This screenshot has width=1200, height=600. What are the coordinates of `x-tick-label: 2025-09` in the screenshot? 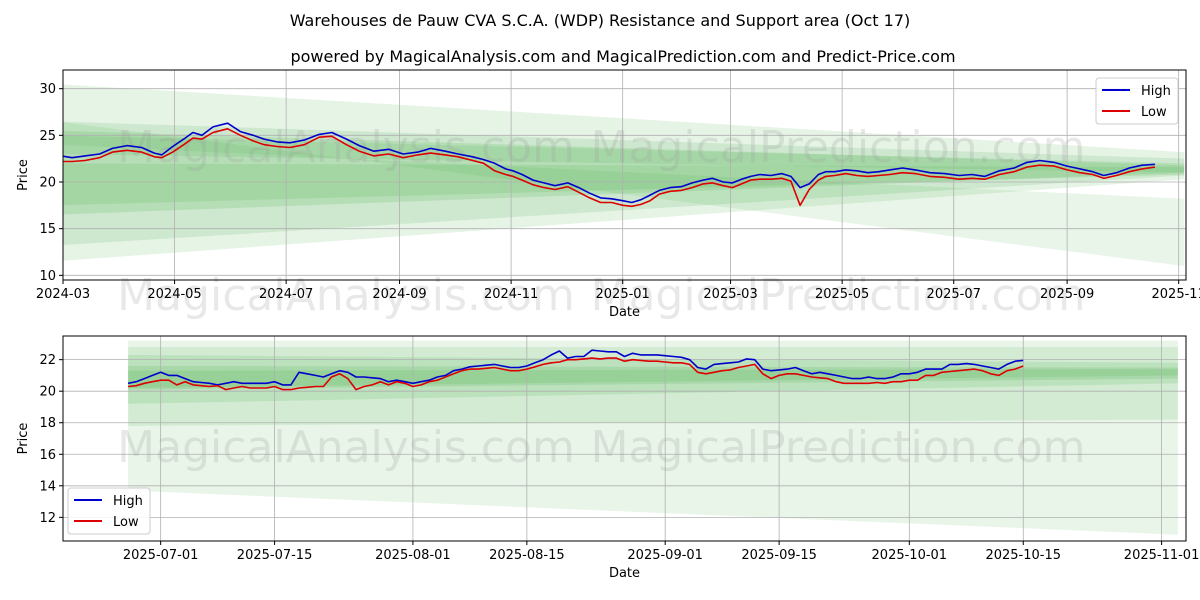 It's located at (1067, 294).